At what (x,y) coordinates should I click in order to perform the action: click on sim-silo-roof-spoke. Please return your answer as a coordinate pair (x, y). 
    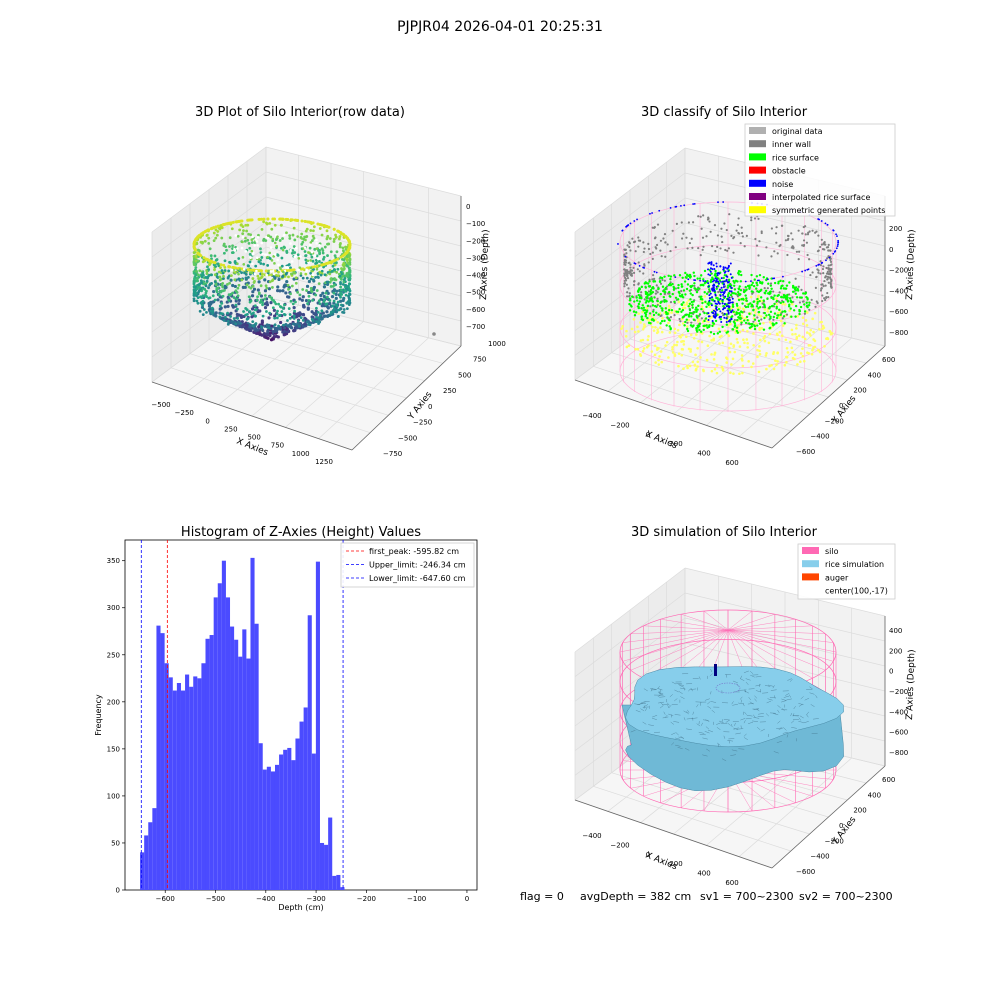
    Looking at the image, I should click on (780, 636).